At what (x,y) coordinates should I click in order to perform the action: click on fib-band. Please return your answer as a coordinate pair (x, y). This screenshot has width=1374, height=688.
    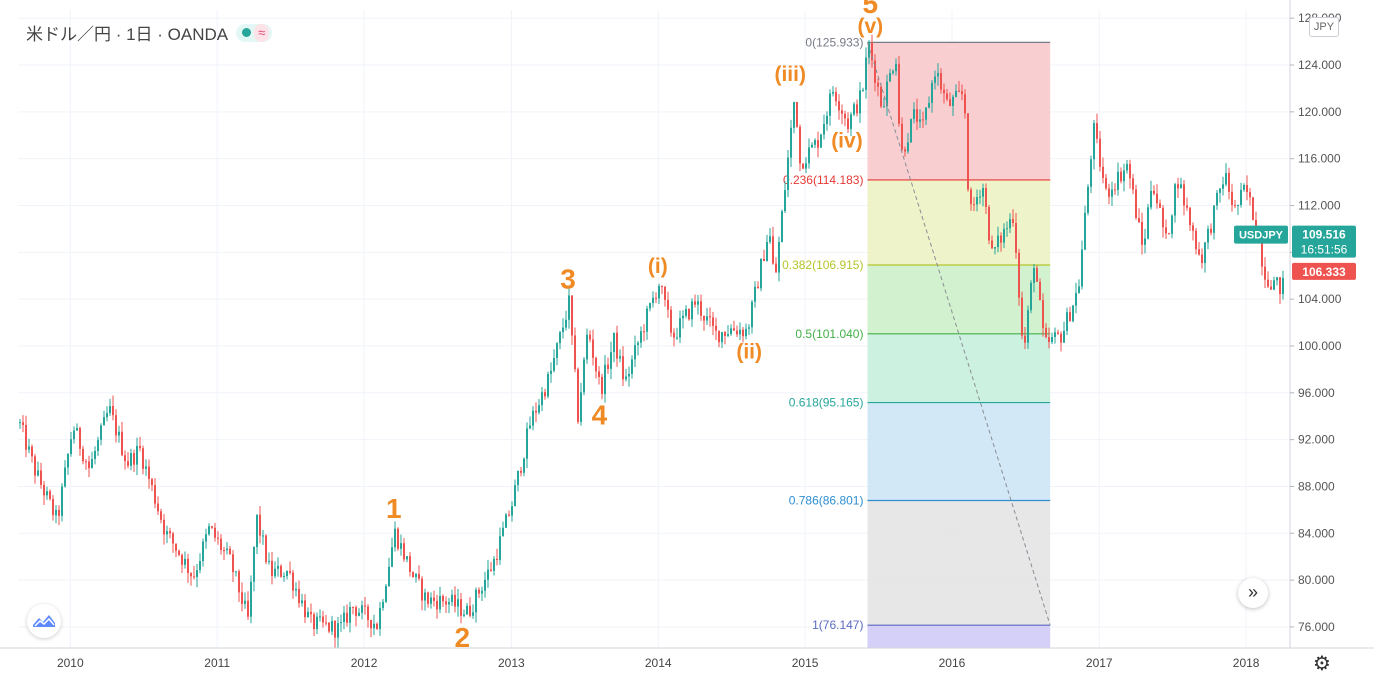
    Looking at the image, I should click on (959, 222).